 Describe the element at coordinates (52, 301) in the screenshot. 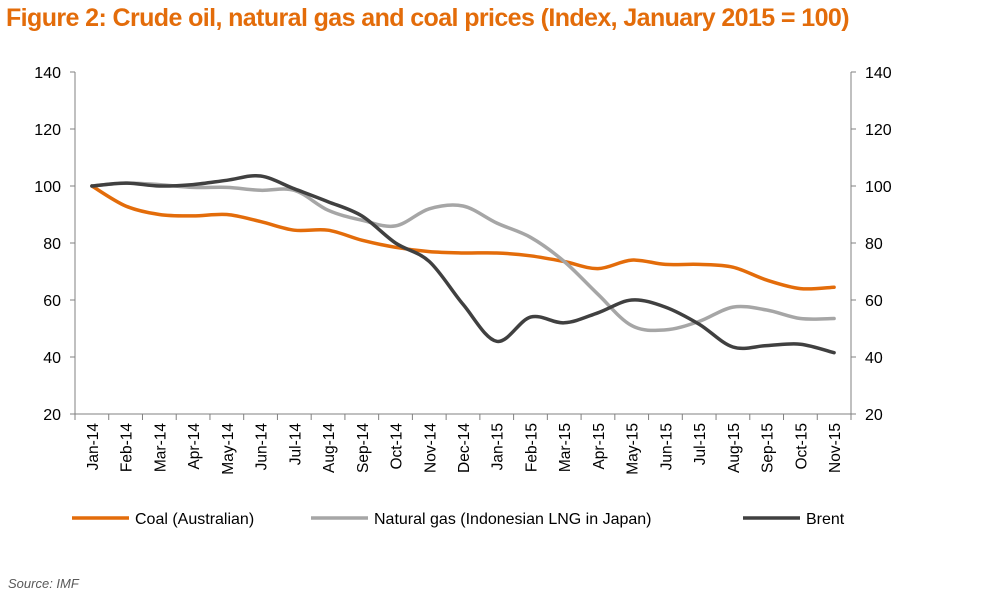

I see `y-tick-label-left: 60` at that location.